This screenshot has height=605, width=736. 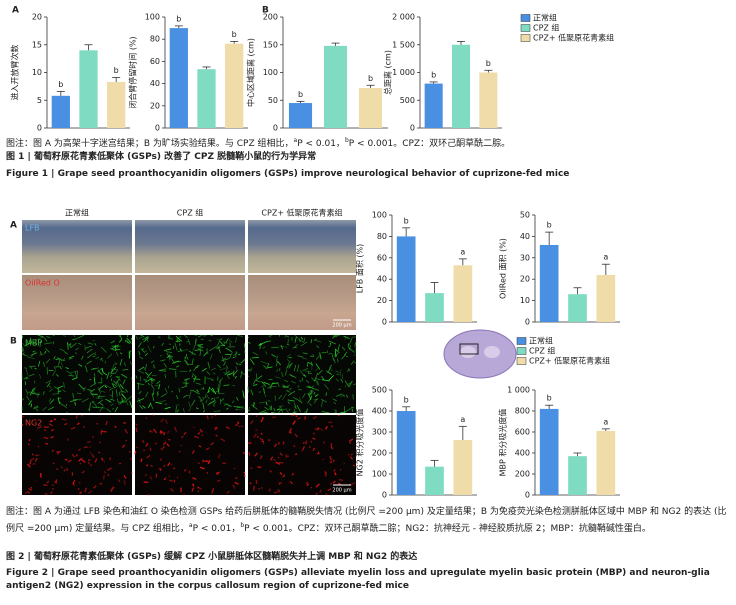 I want to click on significance-letter: b, so click(x=549, y=225).